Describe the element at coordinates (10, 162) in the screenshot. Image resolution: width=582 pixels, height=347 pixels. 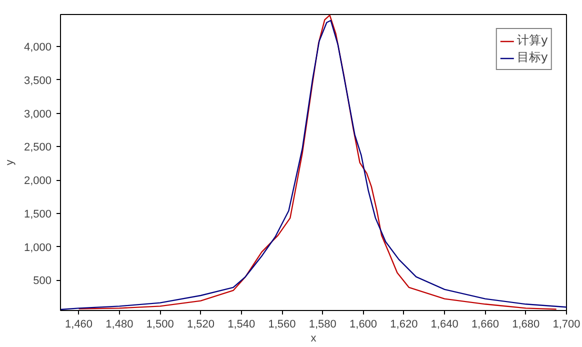
I see `y-axis-title: y` at that location.